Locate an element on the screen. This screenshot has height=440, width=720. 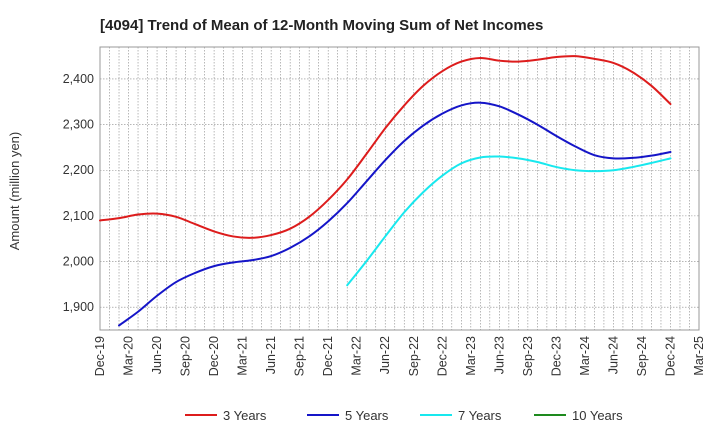
x-tick-label: Dec-20 is located at coordinates (214, 356).